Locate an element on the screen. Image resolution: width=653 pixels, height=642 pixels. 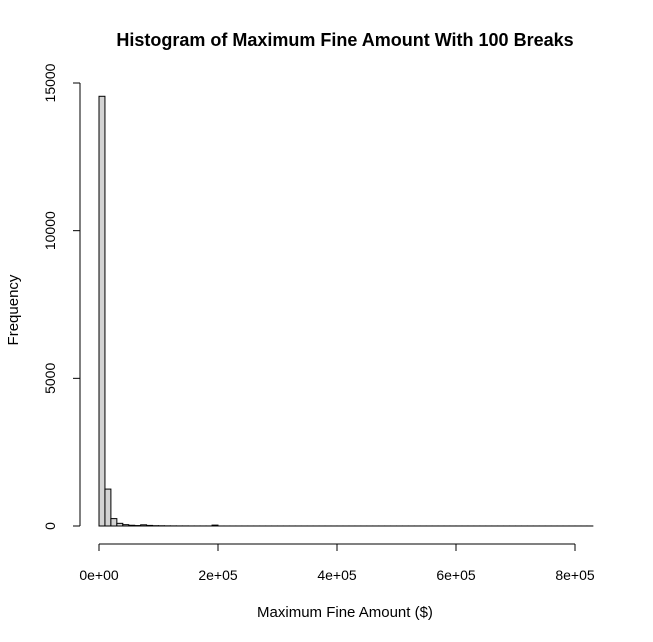
y-tick-label: 10000 is located at coordinates (50, 230).